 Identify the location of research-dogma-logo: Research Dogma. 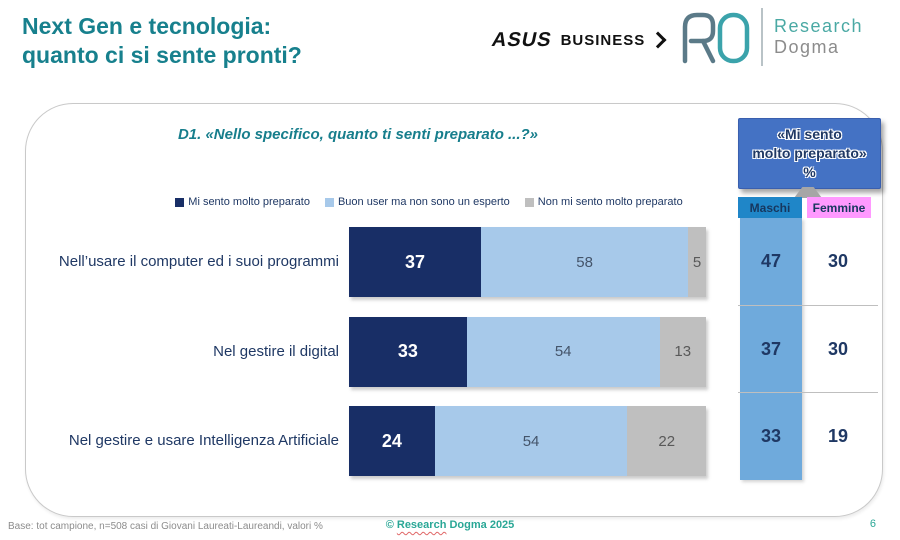
(771, 37).